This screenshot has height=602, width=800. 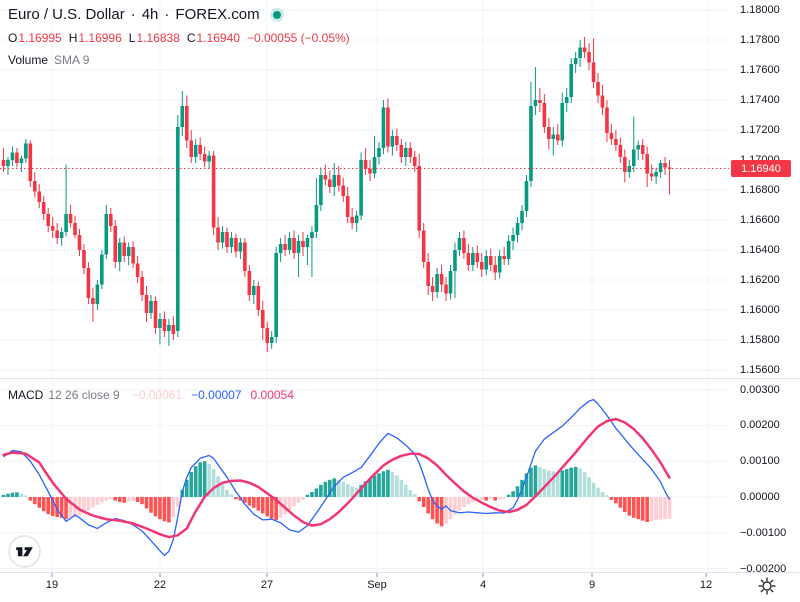 I want to click on macd-axis-label: −0.00100, so click(x=763, y=532).